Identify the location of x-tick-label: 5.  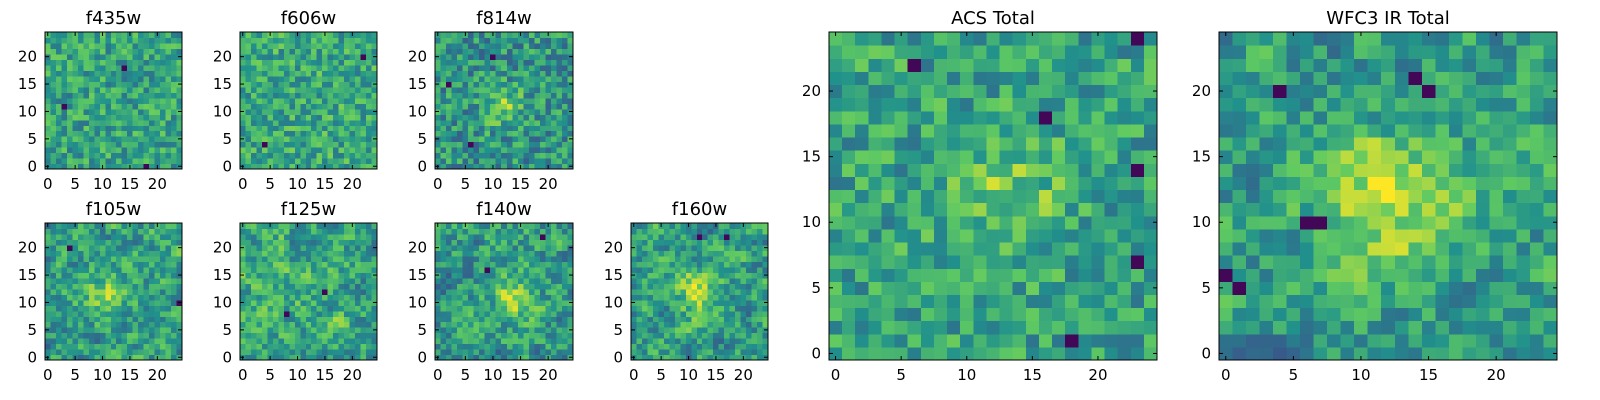
(75, 375).